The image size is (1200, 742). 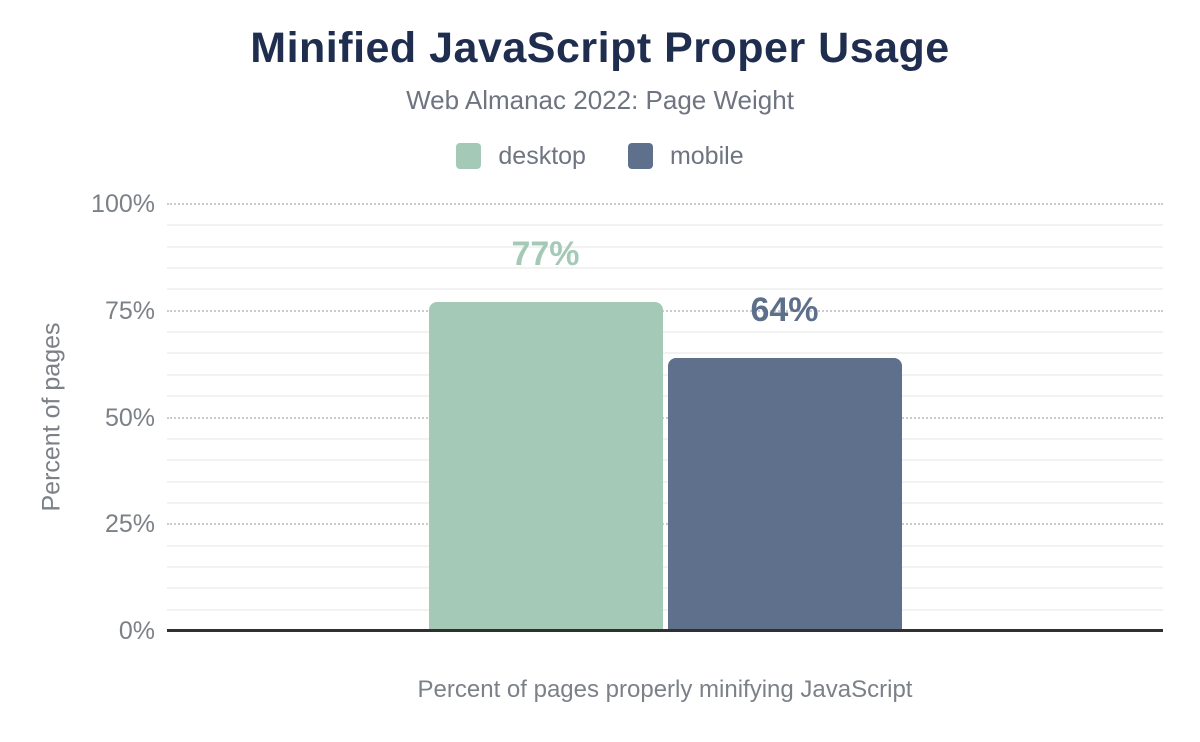 What do you see at coordinates (129, 417) in the screenshot?
I see `y-tick-label: 50%` at bounding box center [129, 417].